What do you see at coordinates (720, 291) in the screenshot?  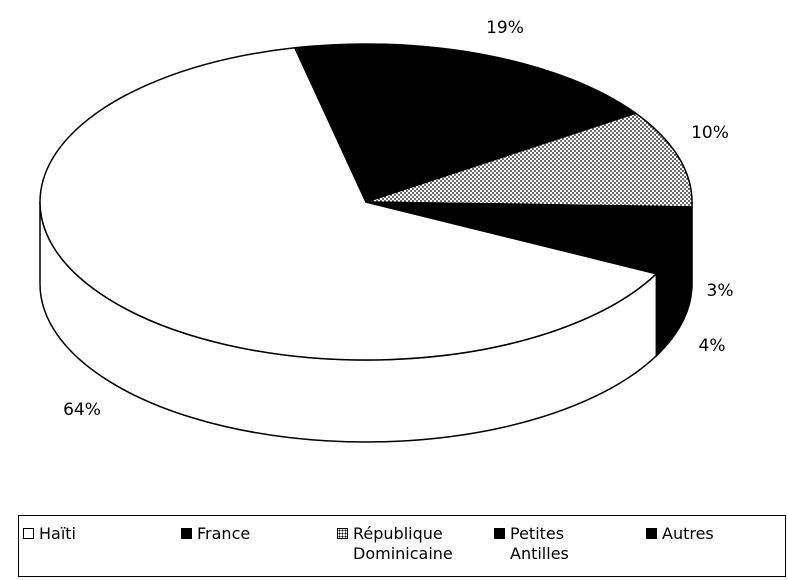 I see `value-label: 3%` at bounding box center [720, 291].